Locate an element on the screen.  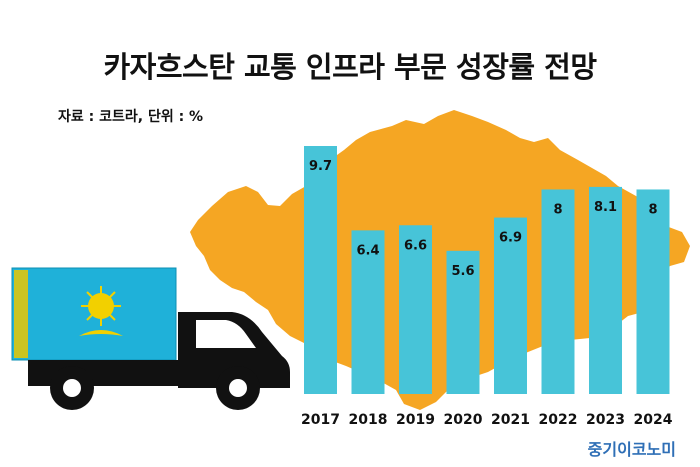
x-tick-2021: 2021 is located at coordinates (510, 420).